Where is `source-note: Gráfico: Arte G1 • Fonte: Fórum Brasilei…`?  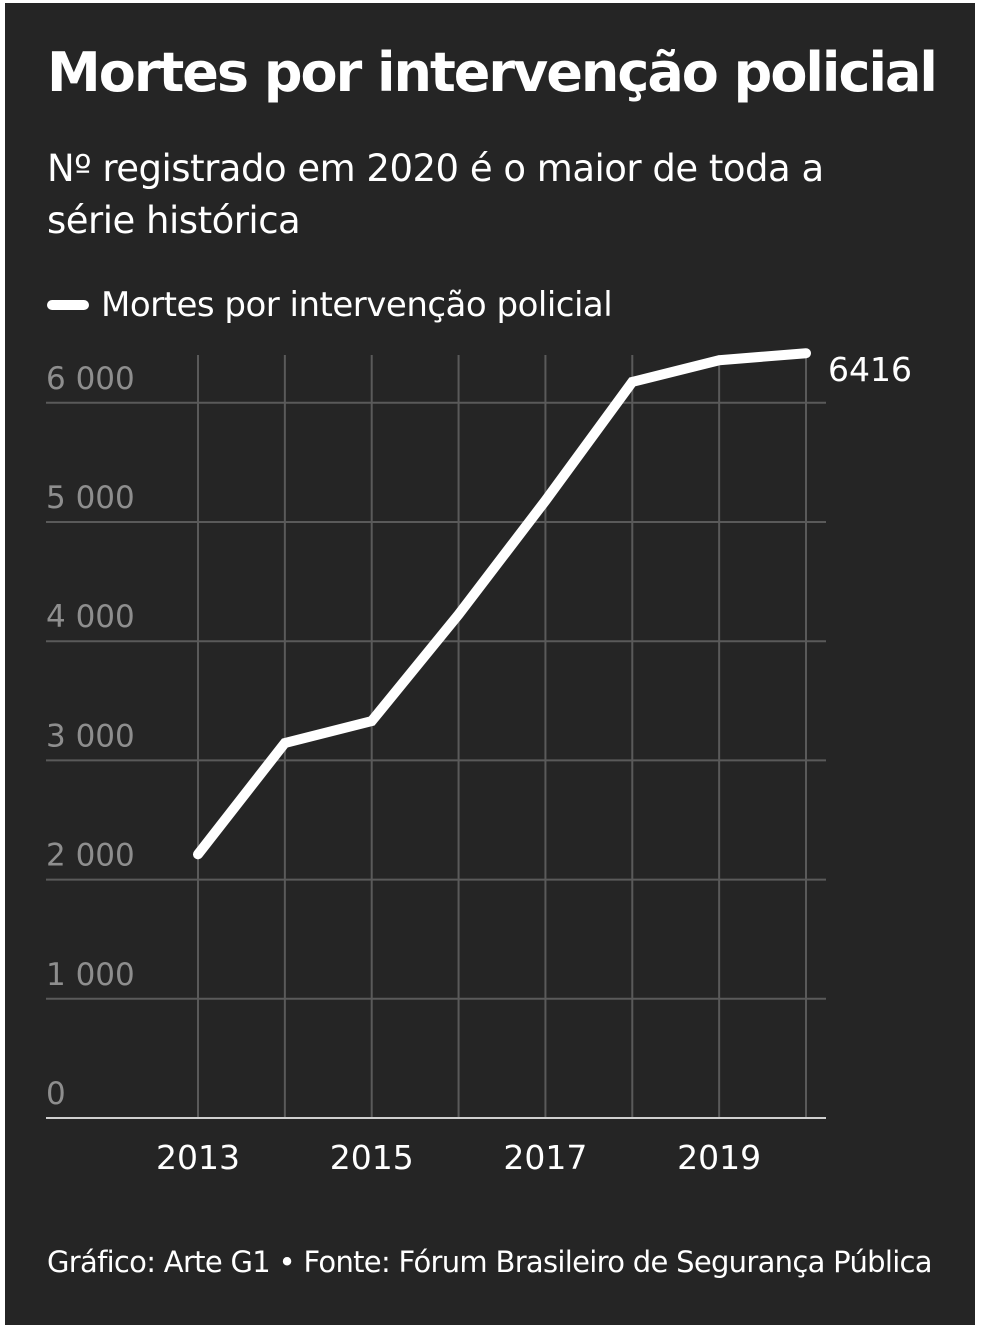 source-note: Gráfico: Arte G1 • Fonte: Fórum Brasilei… is located at coordinates (490, 1262).